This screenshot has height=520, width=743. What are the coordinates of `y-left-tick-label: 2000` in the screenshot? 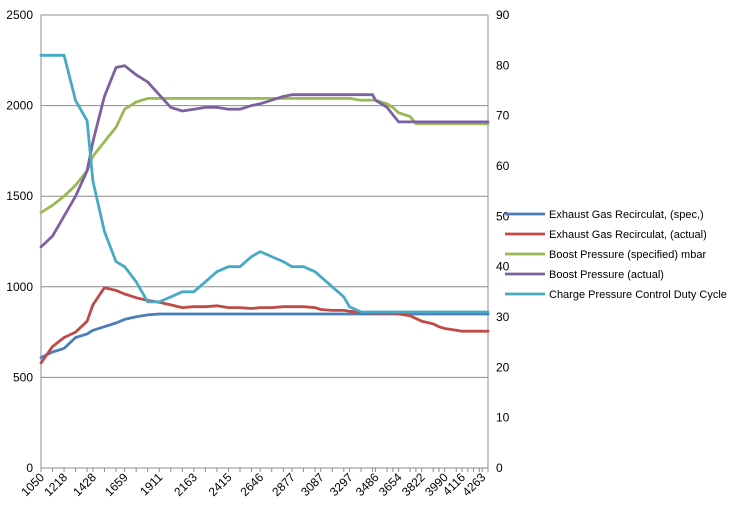 It's located at (19, 106).